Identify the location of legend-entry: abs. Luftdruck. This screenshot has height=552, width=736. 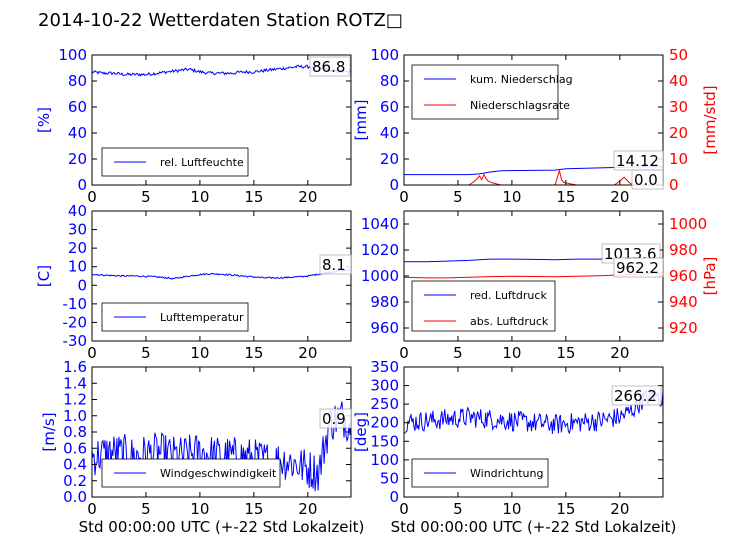
(509, 321).